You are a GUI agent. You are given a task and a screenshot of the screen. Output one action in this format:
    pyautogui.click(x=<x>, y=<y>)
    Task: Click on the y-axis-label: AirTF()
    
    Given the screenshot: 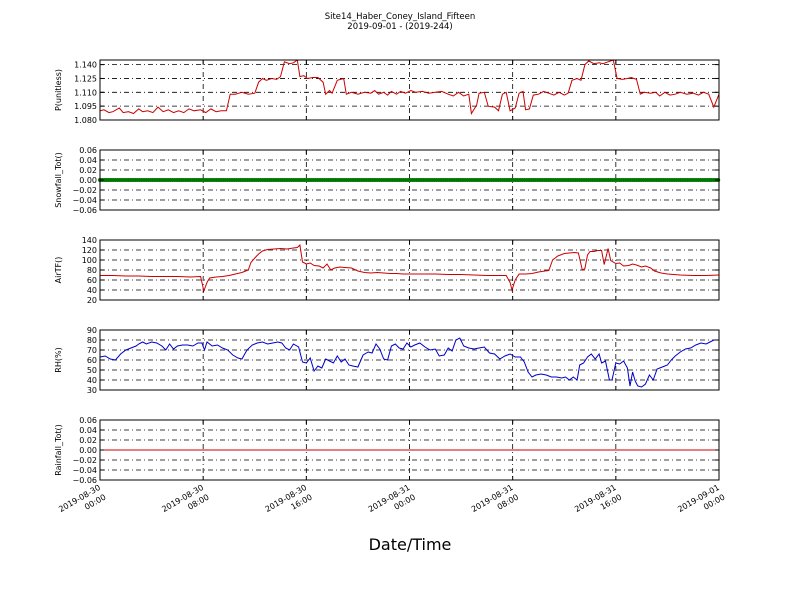 What is the action you would take?
    pyautogui.click(x=58, y=270)
    